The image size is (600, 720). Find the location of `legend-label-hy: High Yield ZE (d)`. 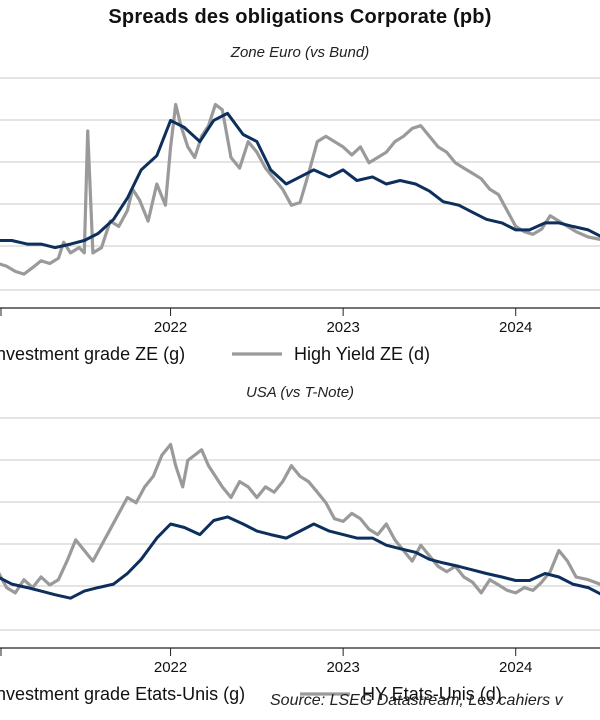

legend-label-hy: High Yield ZE (d) is located at coordinates (362, 354).